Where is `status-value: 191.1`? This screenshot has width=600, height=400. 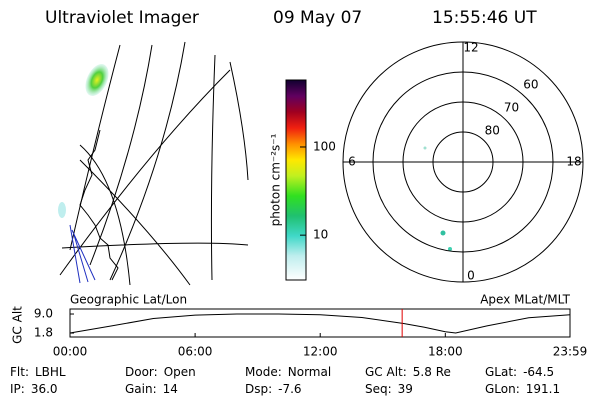
status-value: 191.1 is located at coordinates (543, 389).